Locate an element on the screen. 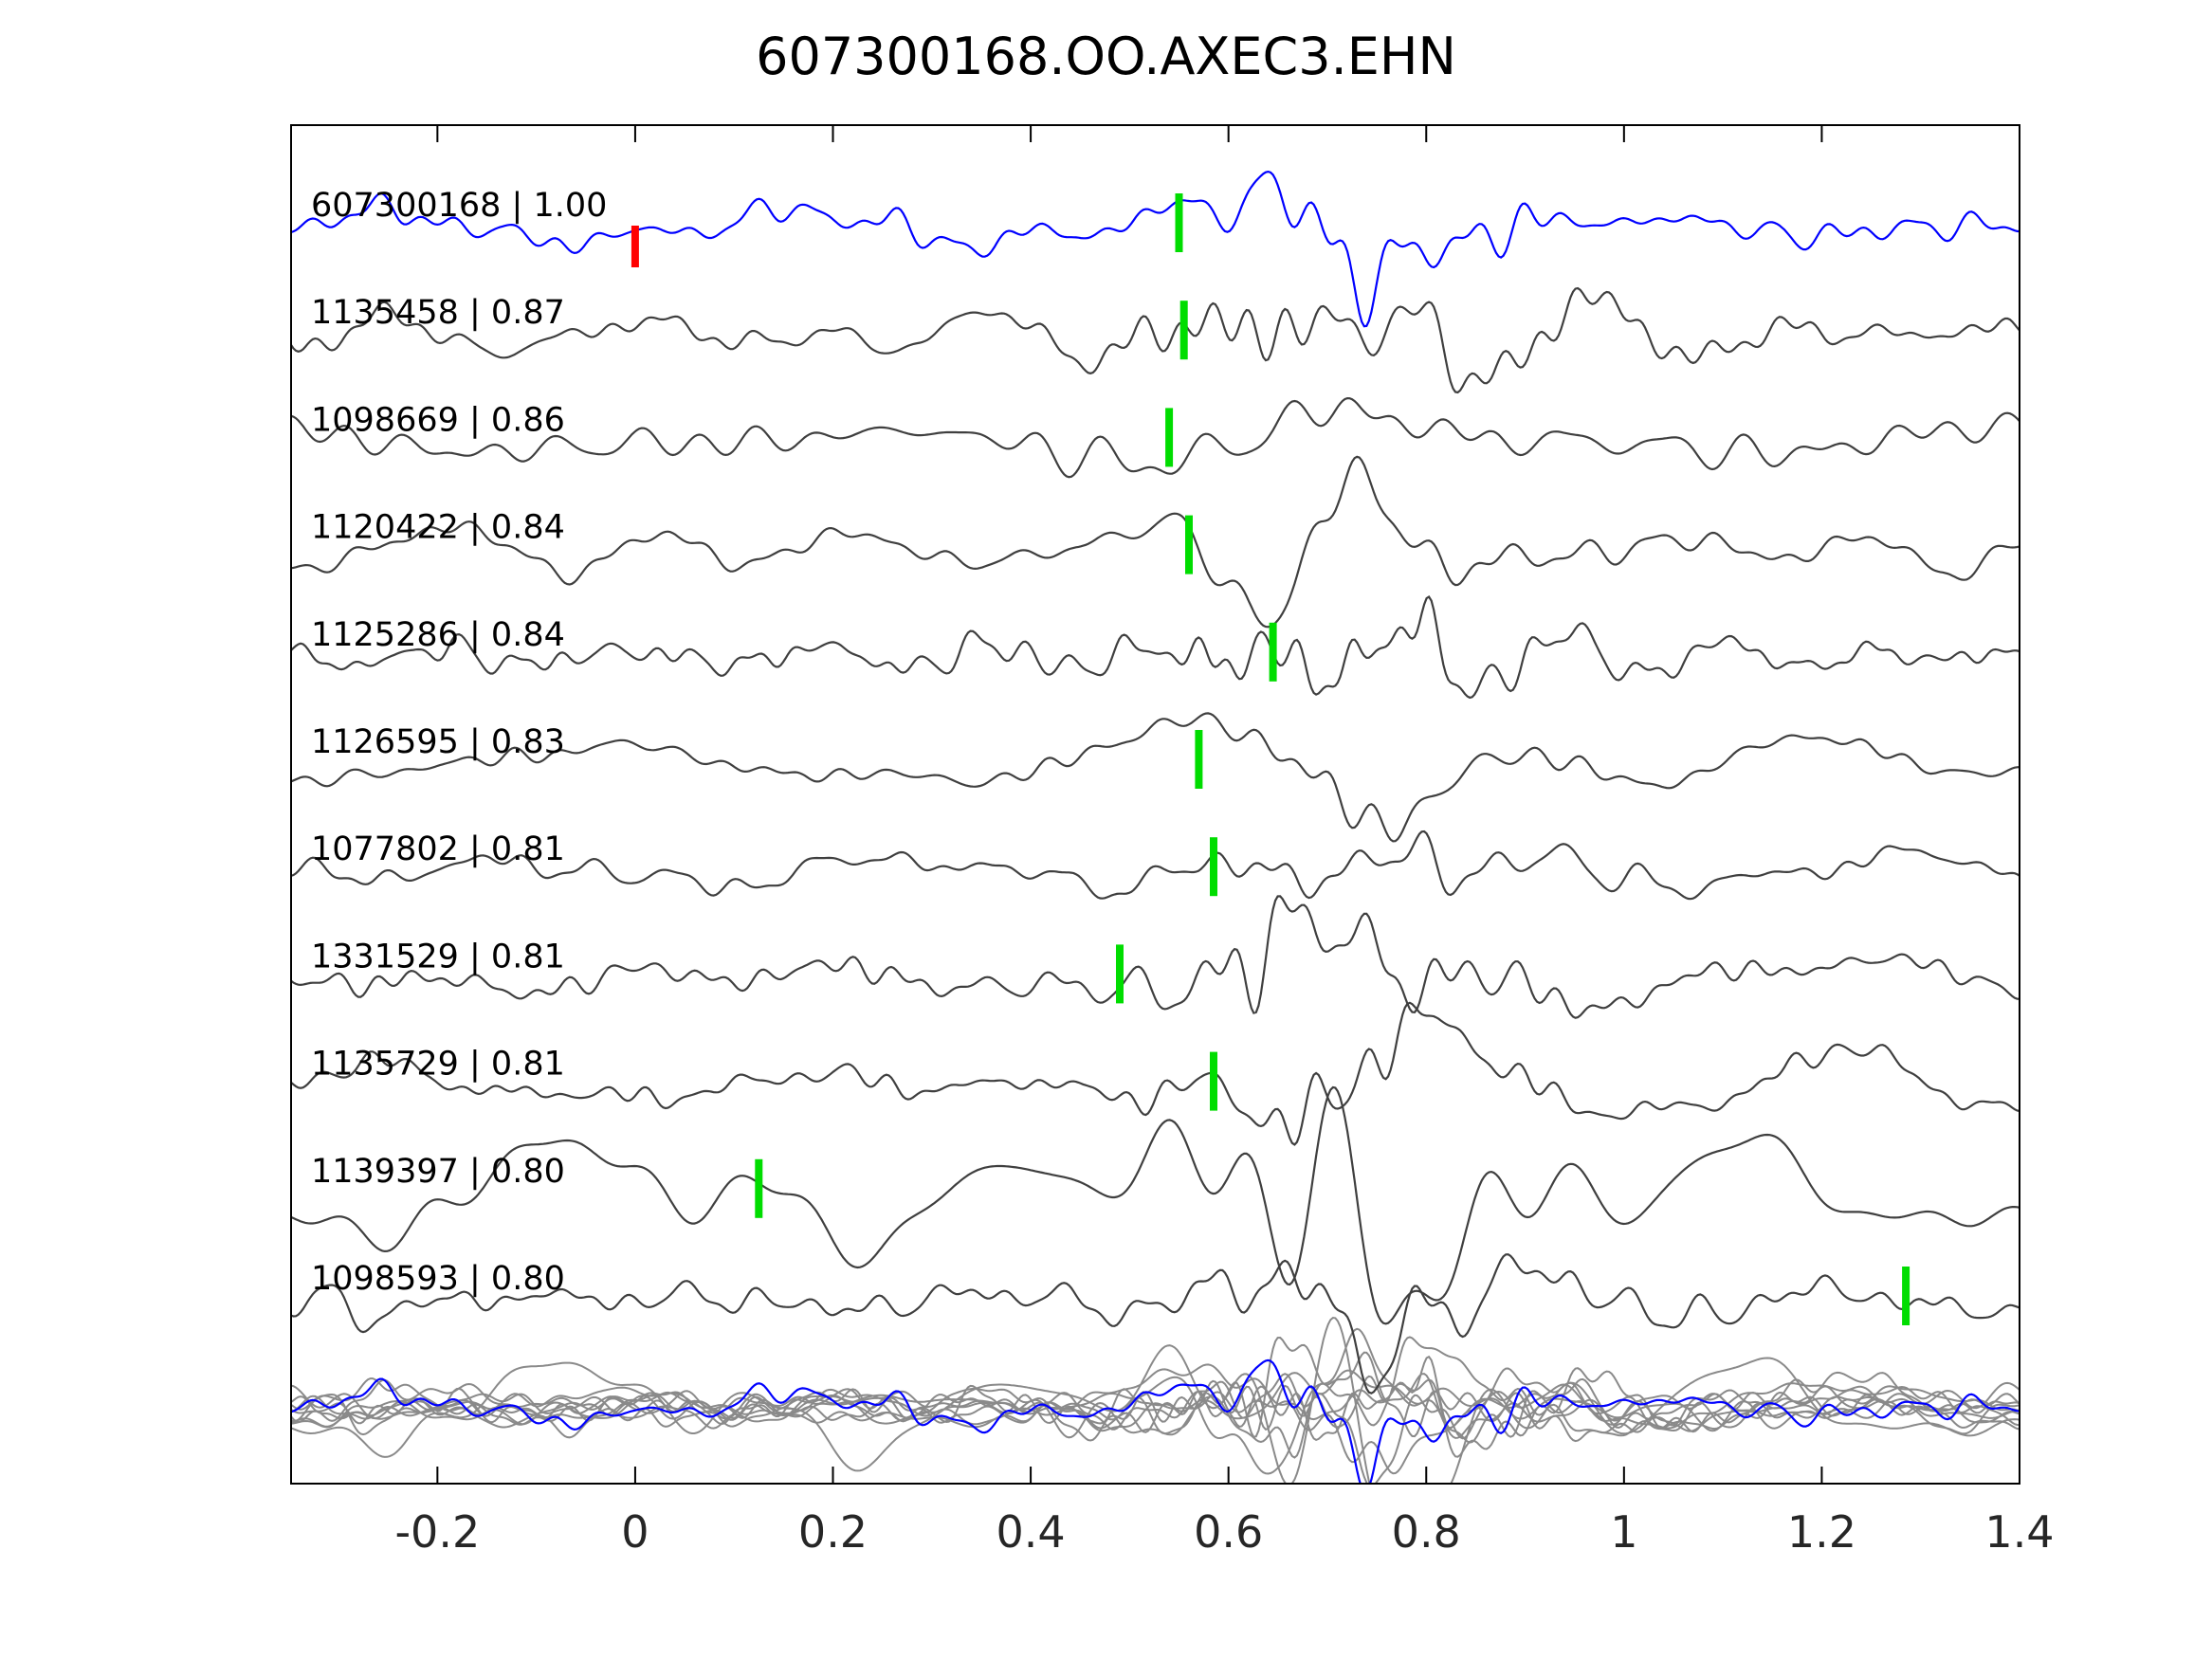 This screenshot has width=2212, height=1659. trace-label: 607300168 | 1.00 is located at coordinates (459, 206).